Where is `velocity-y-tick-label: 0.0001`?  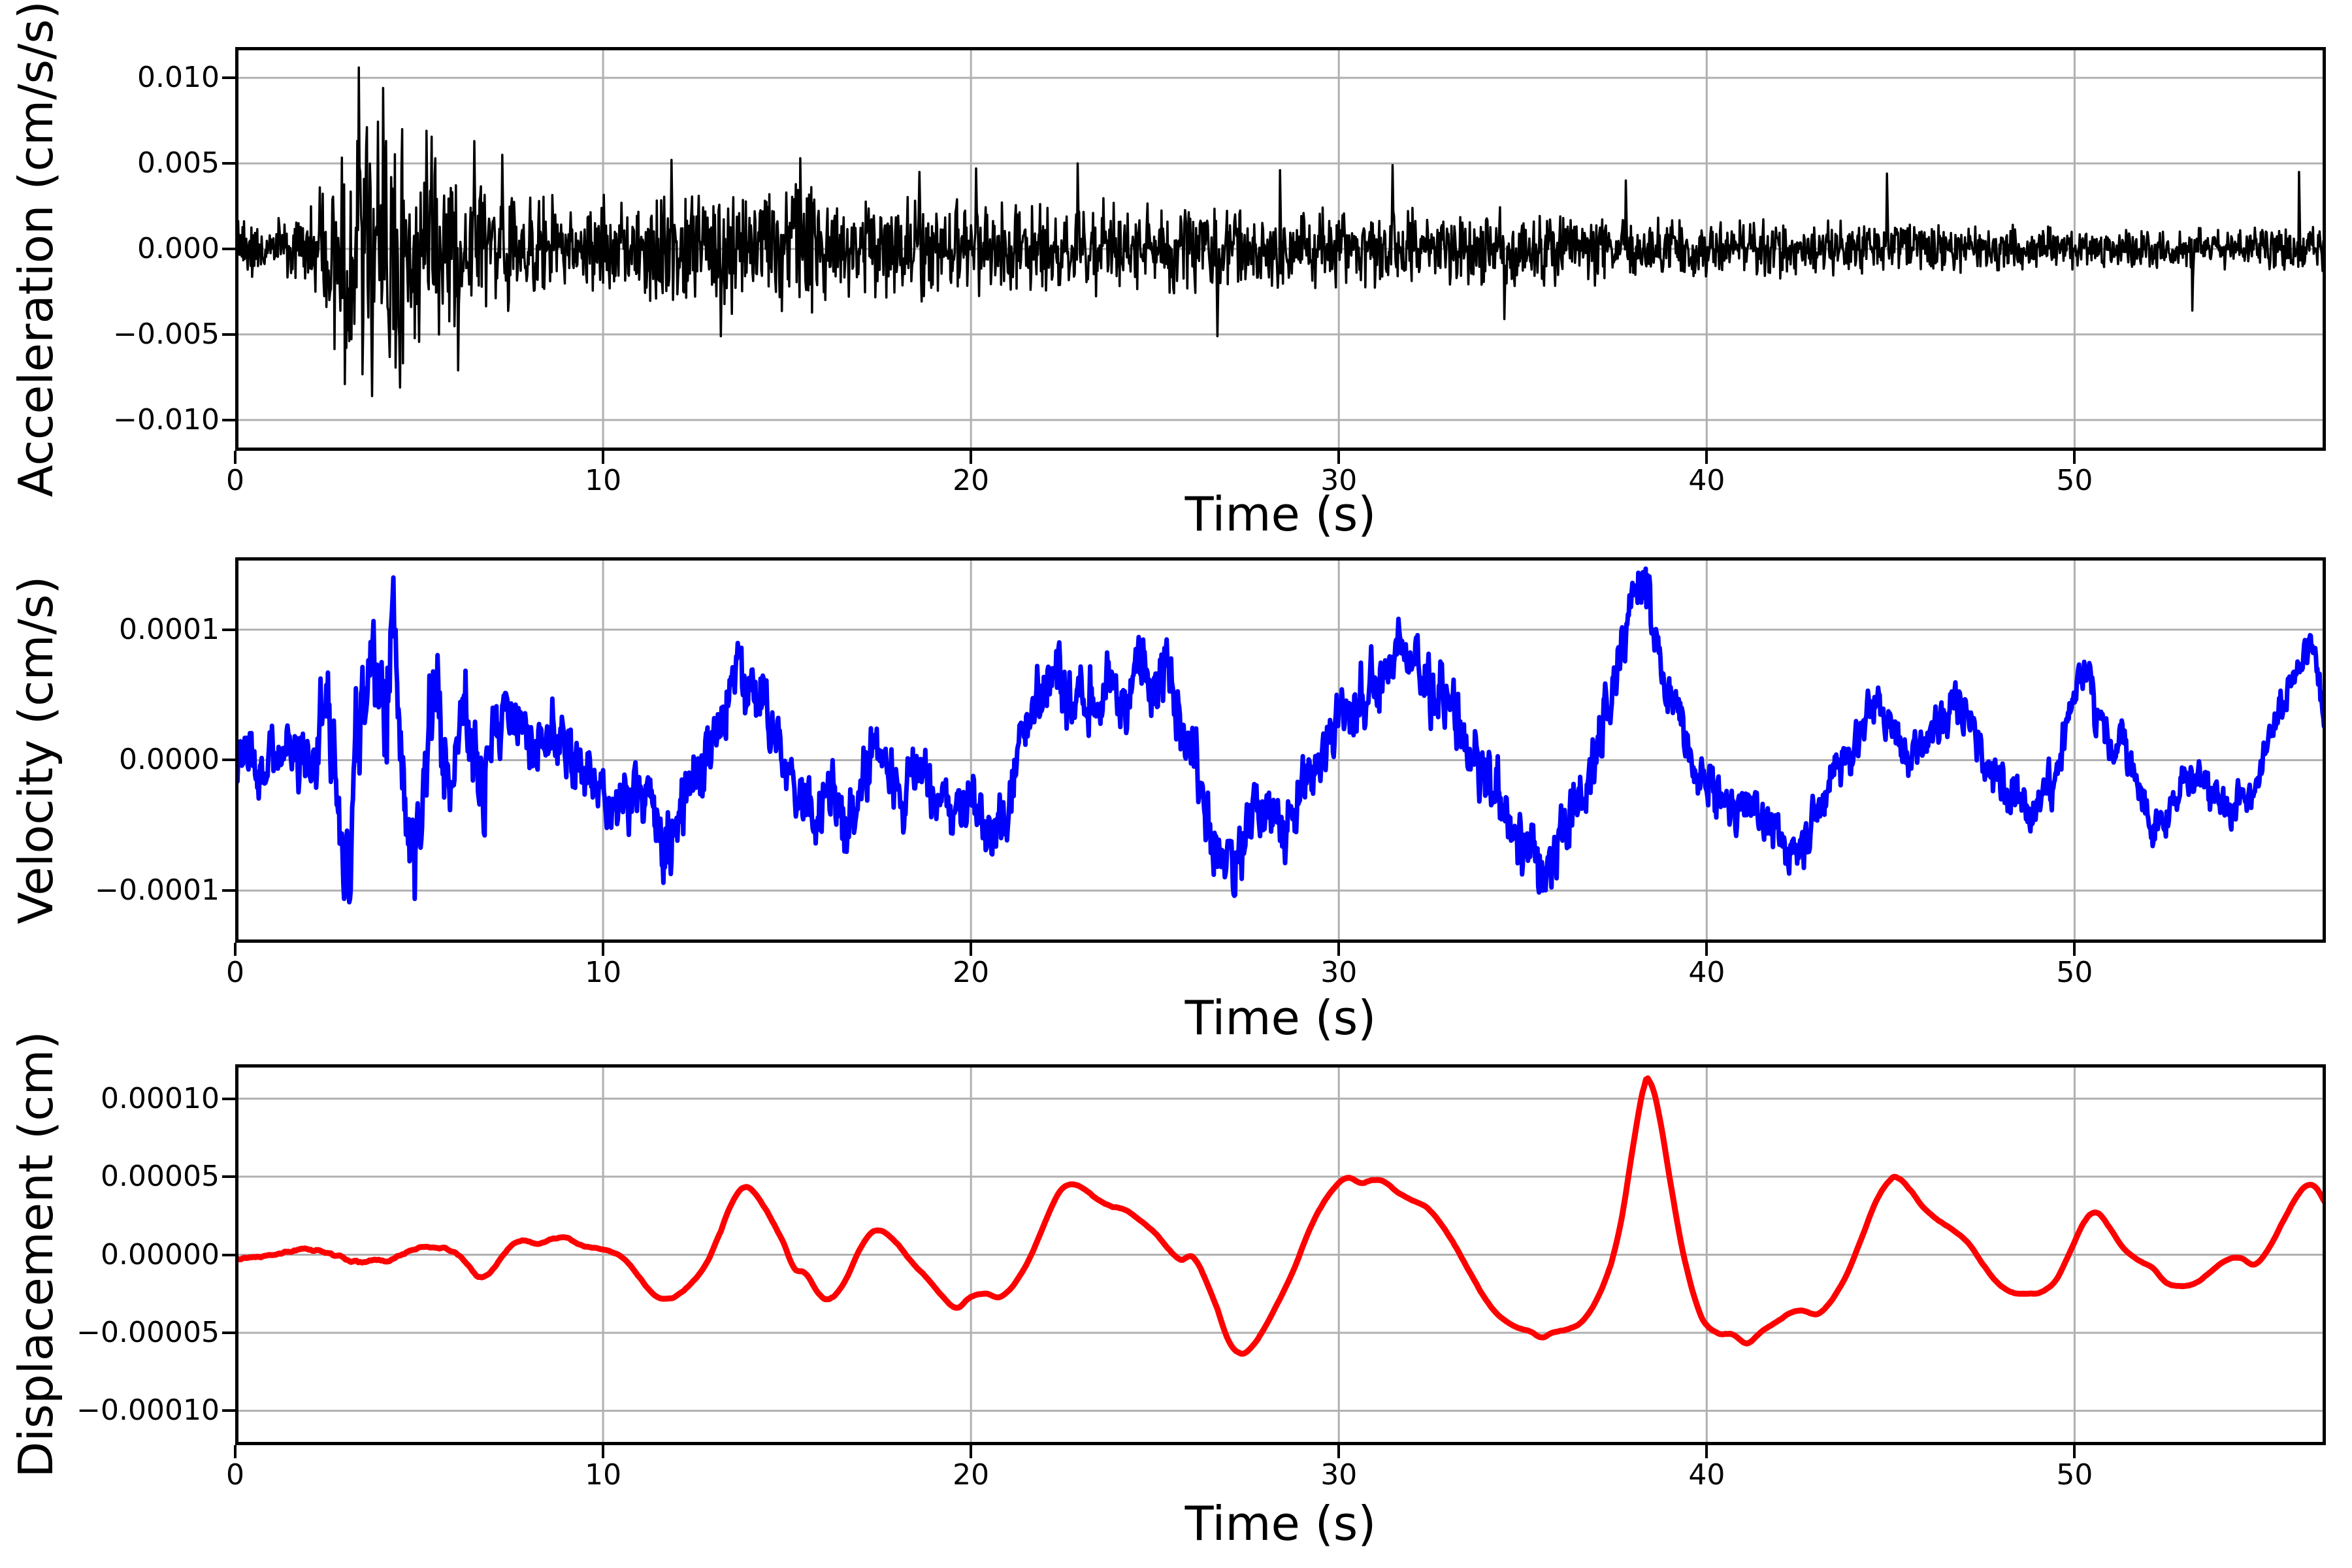 velocity-y-tick-label: 0.0001 is located at coordinates (169, 629).